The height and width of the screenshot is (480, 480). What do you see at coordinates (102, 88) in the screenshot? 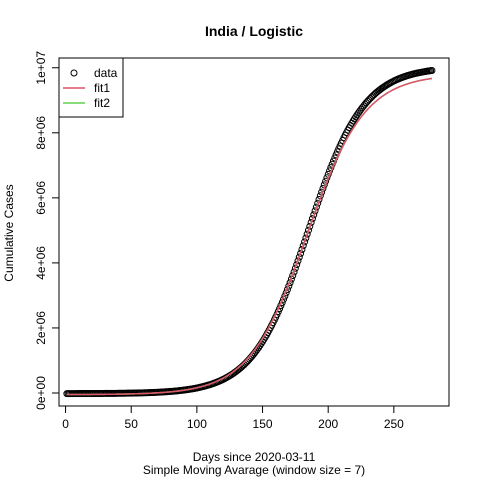
I see `legend-label-fit1: fit1` at bounding box center [102, 88].